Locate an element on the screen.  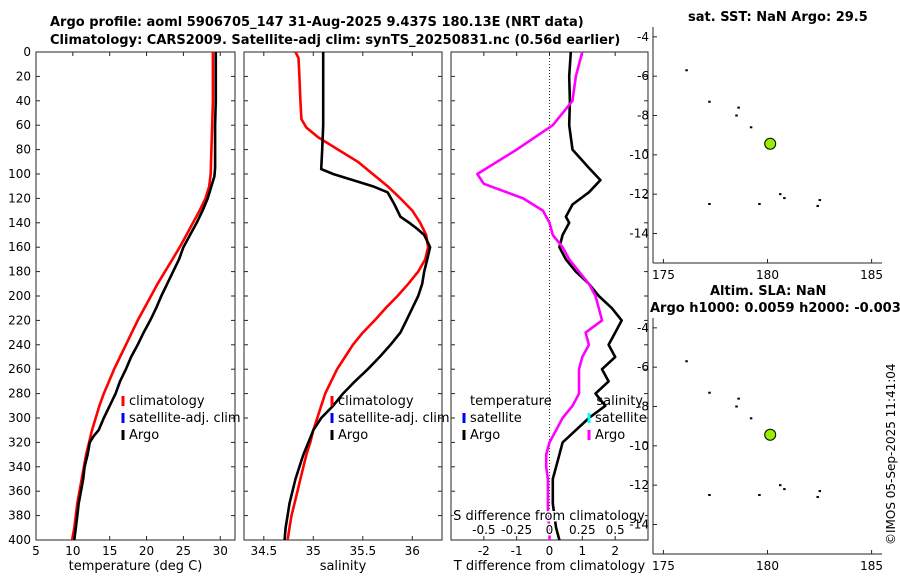
temperature-ytick-label: 400 is located at coordinates (19, 540).